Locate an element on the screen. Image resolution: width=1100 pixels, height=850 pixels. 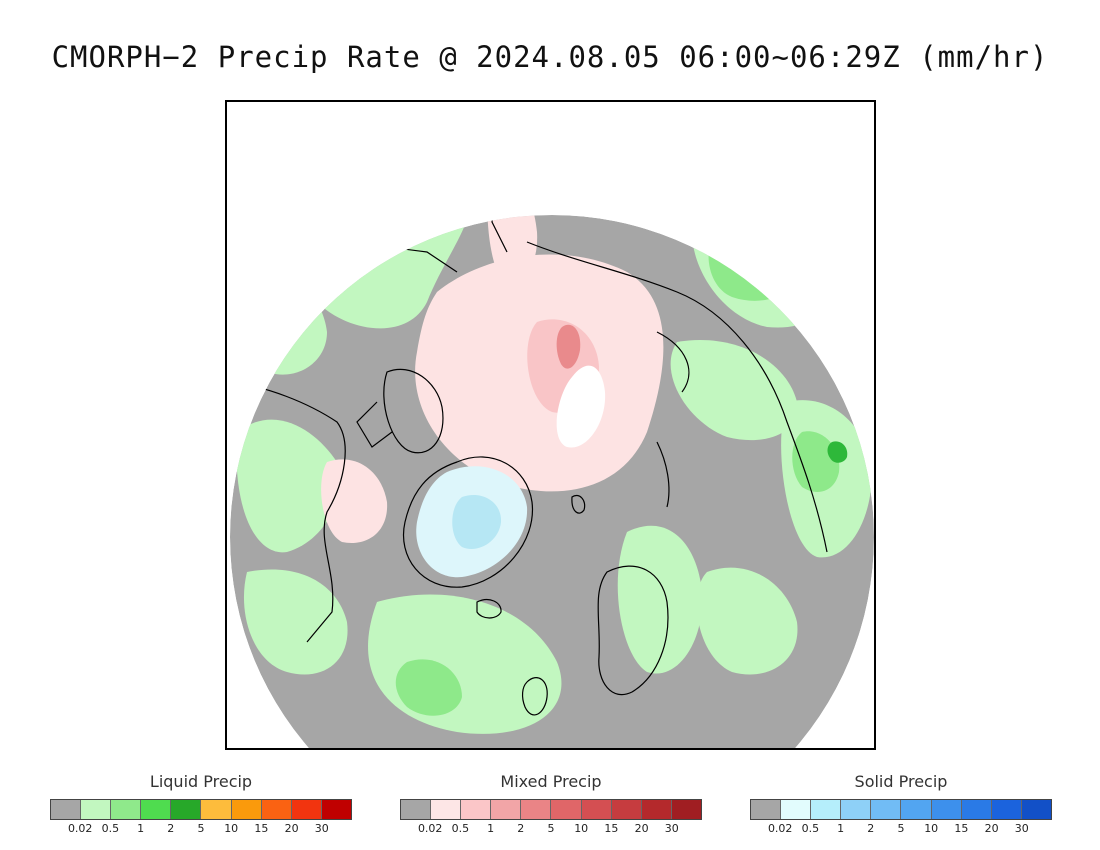
coastline-taymyr is located at coordinates (673, 362).